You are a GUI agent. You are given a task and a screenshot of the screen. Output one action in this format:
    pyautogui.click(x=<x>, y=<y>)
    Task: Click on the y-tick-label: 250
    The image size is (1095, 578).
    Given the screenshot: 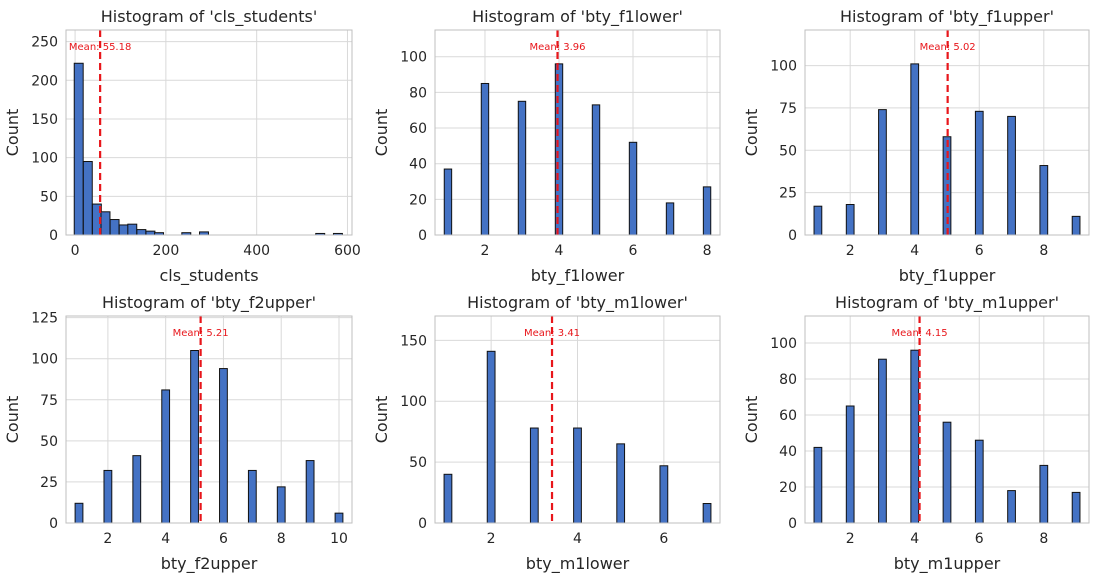 What is the action you would take?
    pyautogui.click(x=44, y=43)
    